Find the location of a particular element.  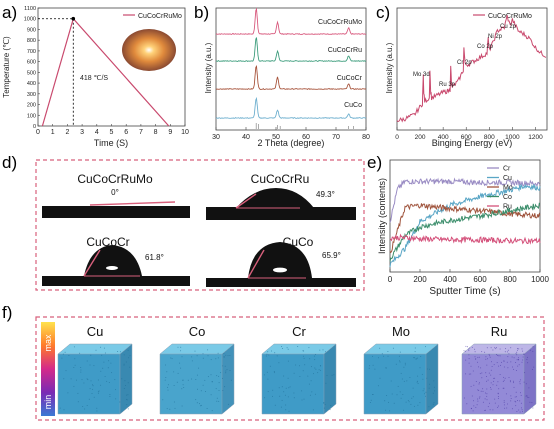

element-label: Co is located at coordinates (197, 331).